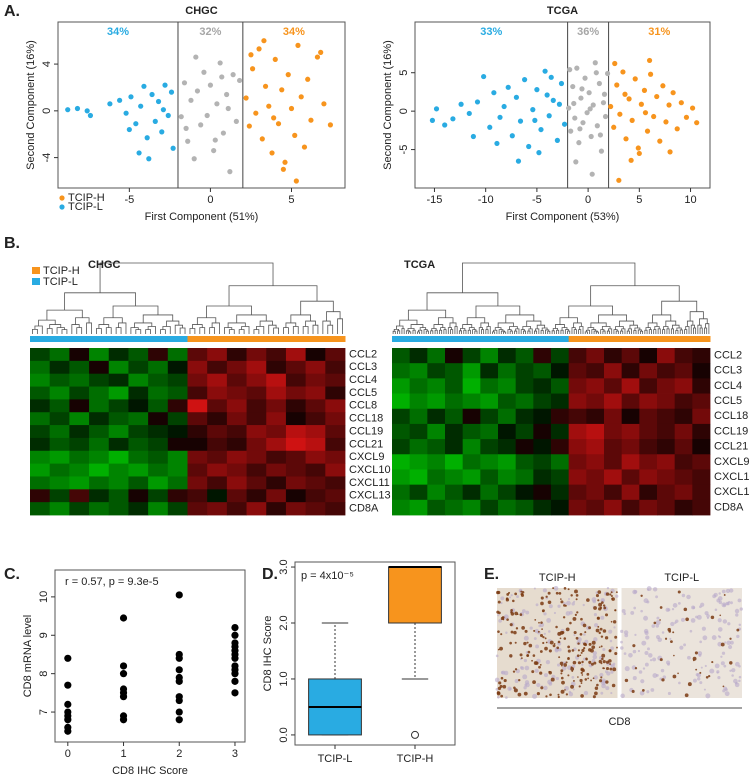 This screenshot has height=776, width=750. Describe the element at coordinates (562, 105) in the screenshot. I see `plot-frame` at that location.